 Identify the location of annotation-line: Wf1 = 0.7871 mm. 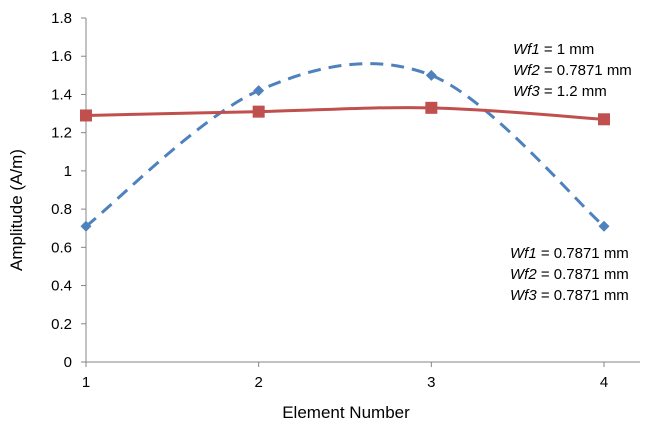
(569, 253).